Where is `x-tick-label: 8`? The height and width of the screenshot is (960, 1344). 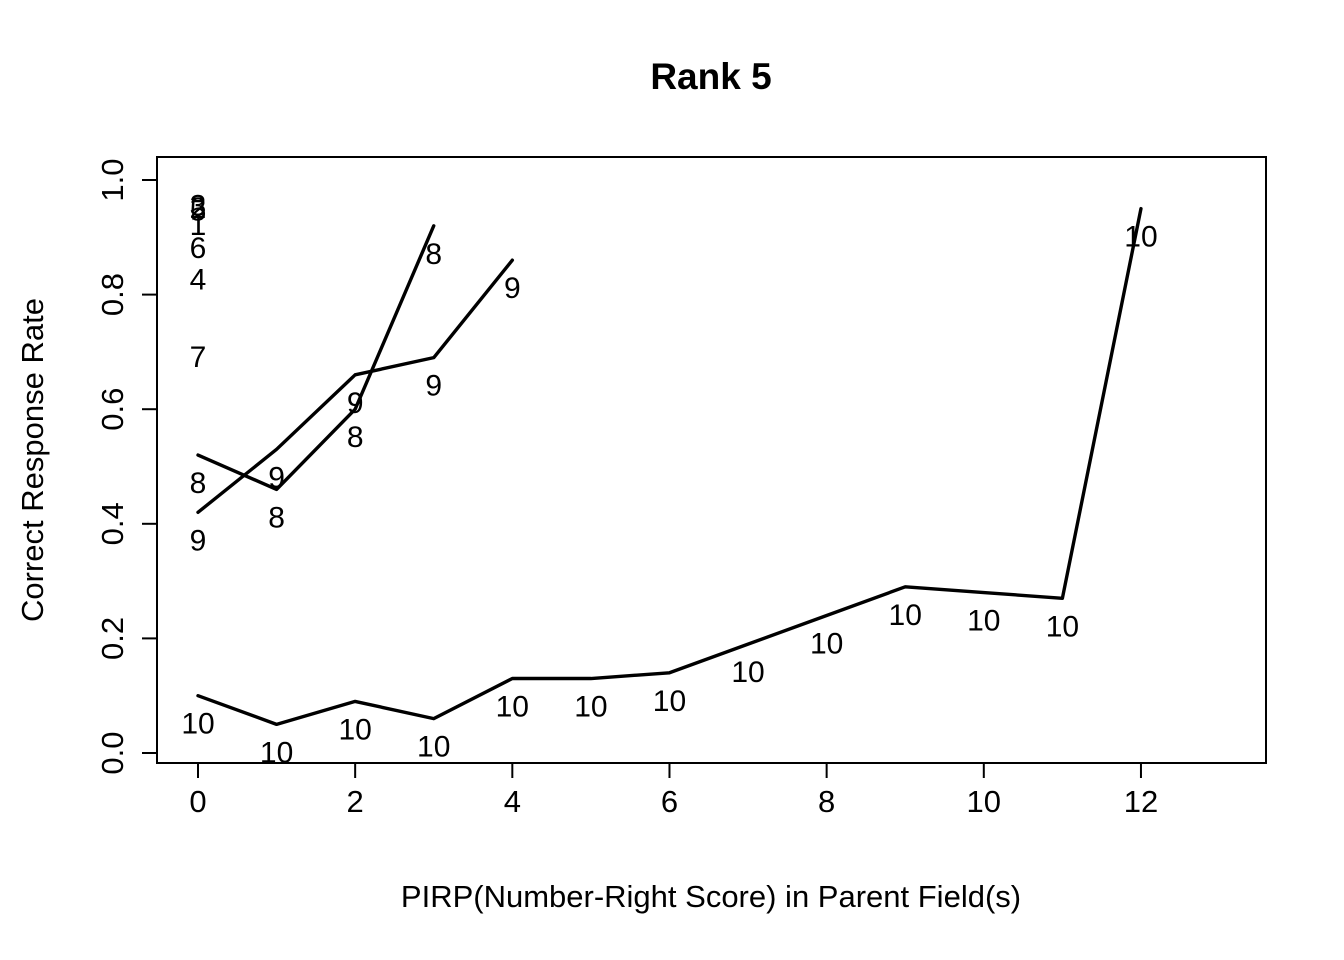
x-tick-label: 8 is located at coordinates (826, 801).